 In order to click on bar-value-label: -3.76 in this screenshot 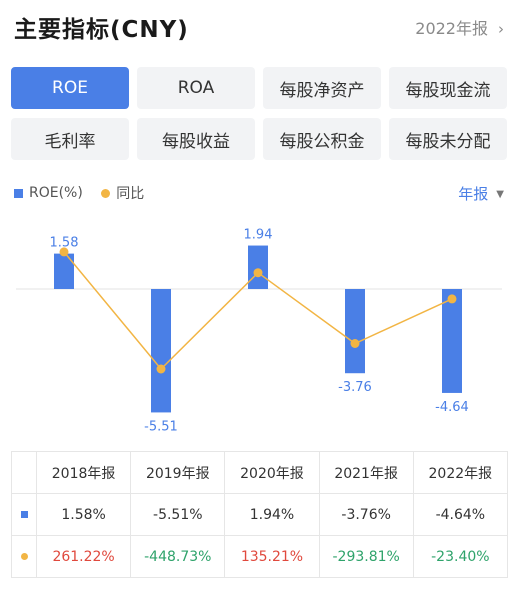, I will do `click(355, 387)`.